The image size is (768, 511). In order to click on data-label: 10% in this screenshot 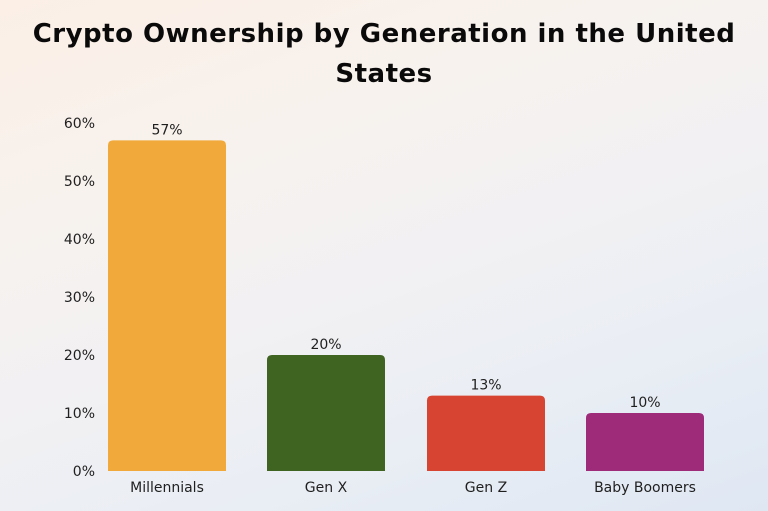, I will do `click(644, 403)`.